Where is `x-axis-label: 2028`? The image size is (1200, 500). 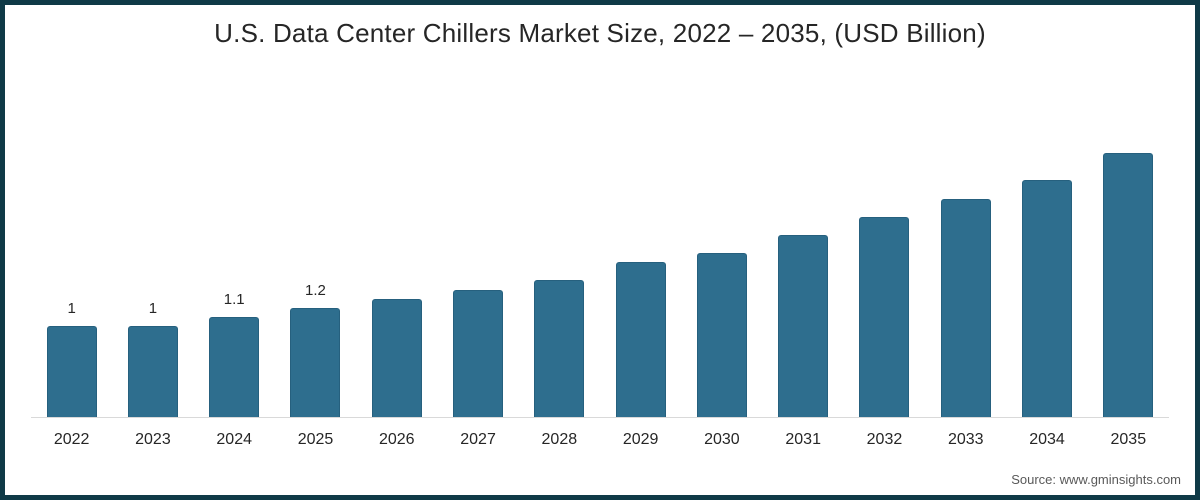
x-axis-label: 2028 is located at coordinates (559, 439).